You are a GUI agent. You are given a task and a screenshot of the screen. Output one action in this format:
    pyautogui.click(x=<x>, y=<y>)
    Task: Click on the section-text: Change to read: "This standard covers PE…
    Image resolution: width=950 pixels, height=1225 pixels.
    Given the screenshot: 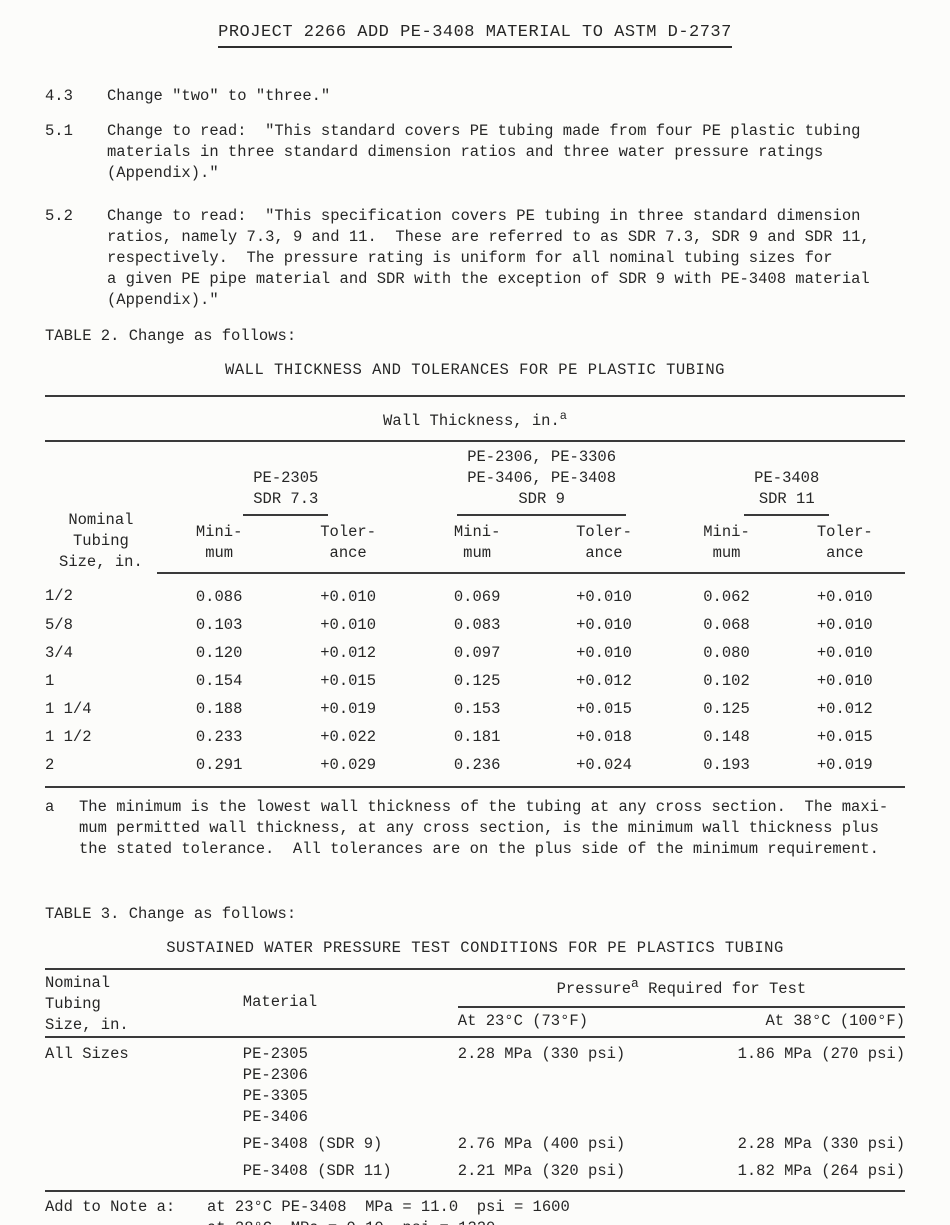 What is the action you would take?
    pyautogui.click(x=484, y=152)
    